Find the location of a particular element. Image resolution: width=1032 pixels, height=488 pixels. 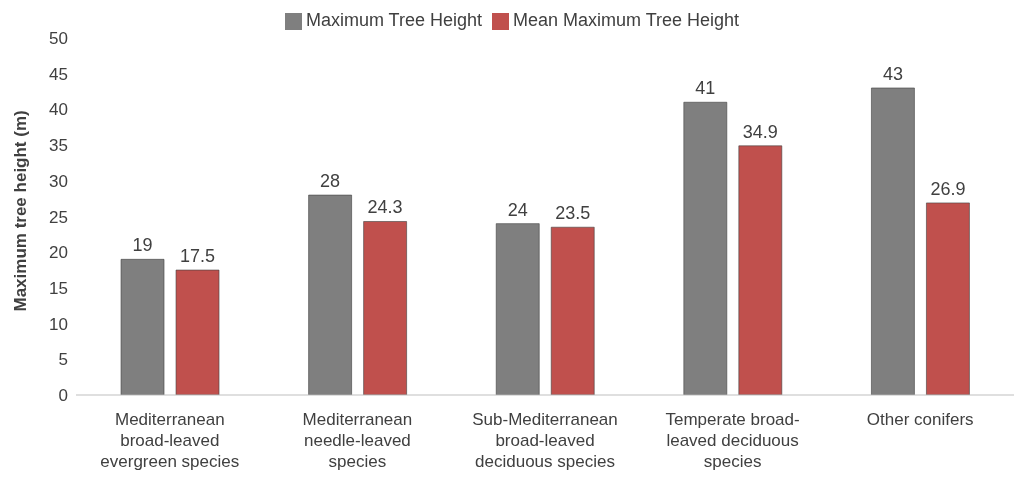

y-tick-label: 0 is located at coordinates (63, 396).